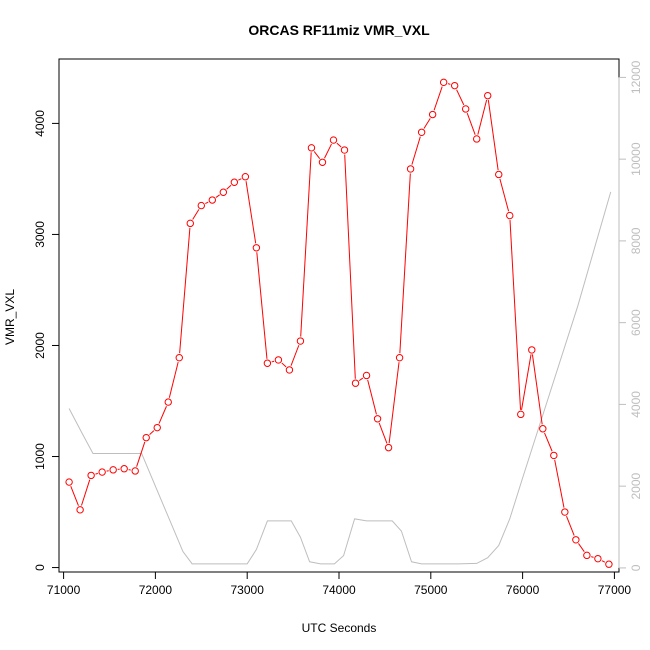  Describe the element at coordinates (523, 590) in the screenshot. I see `x-tick-label: 76000` at that location.